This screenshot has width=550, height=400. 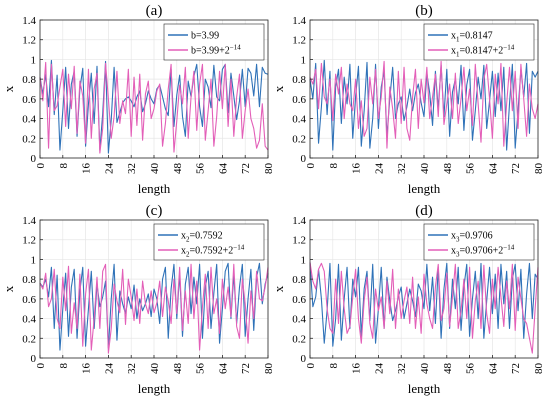 I want to click on legend-value: =0.7592, so click(x=206, y=236).